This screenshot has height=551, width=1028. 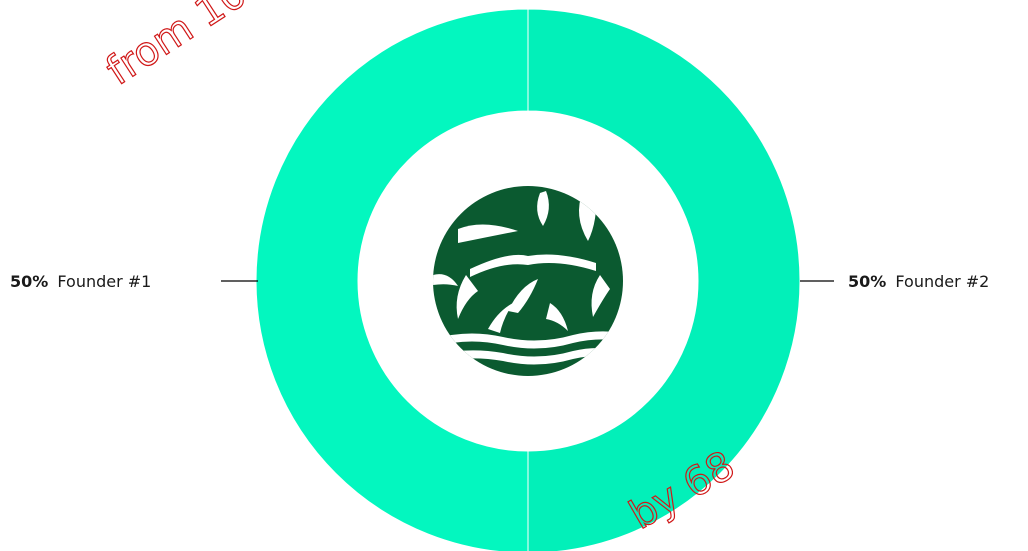 I want to click on data-label-founder-2: 50% Founder #2, so click(x=918, y=281).